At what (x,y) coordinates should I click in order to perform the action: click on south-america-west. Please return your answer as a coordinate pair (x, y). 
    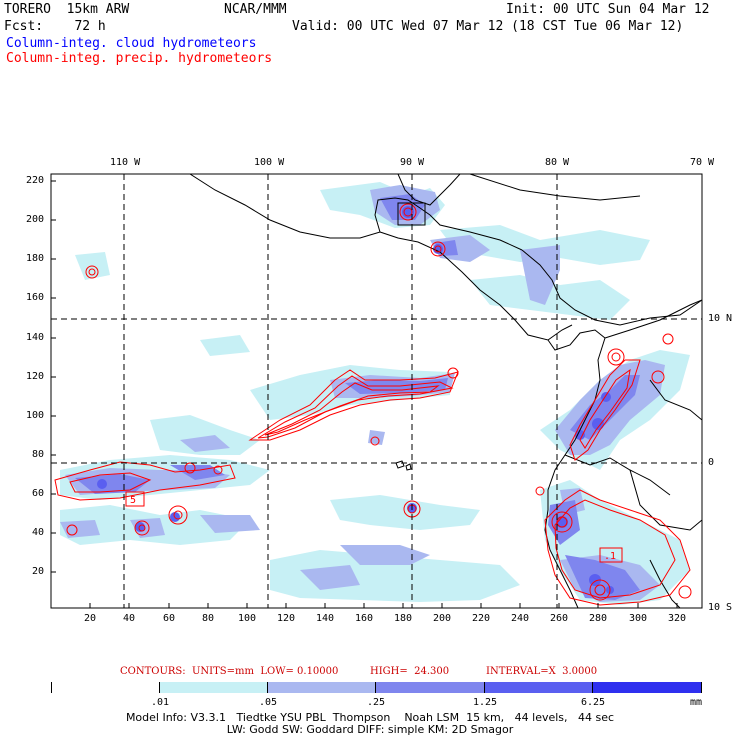
    Looking at the image, I should click on (575, 472).